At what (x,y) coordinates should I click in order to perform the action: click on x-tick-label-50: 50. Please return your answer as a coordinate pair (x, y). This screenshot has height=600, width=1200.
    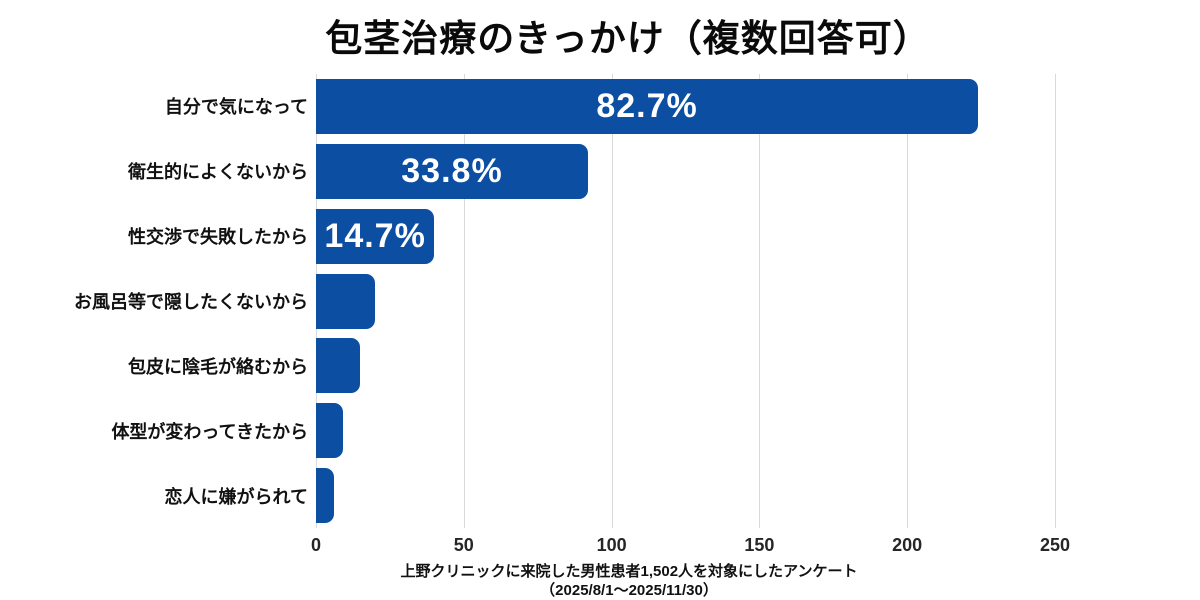
    Looking at the image, I should click on (463, 545).